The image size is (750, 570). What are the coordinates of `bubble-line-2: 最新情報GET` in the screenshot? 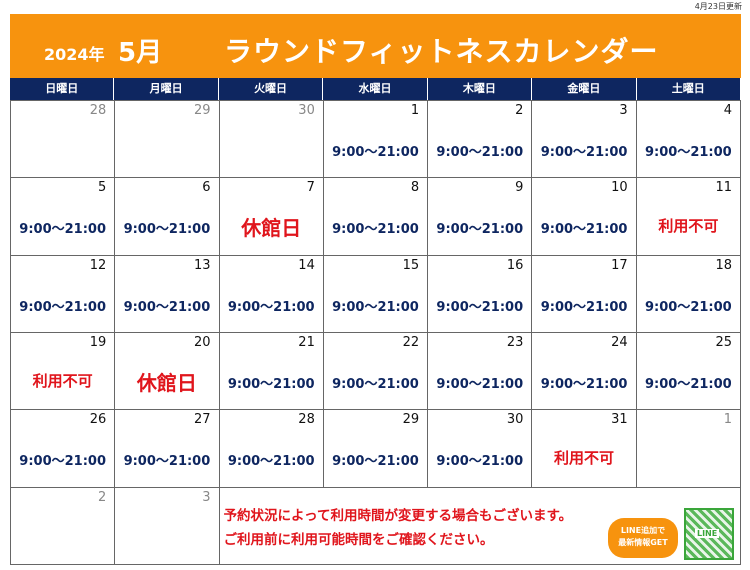 It's located at (643, 542).